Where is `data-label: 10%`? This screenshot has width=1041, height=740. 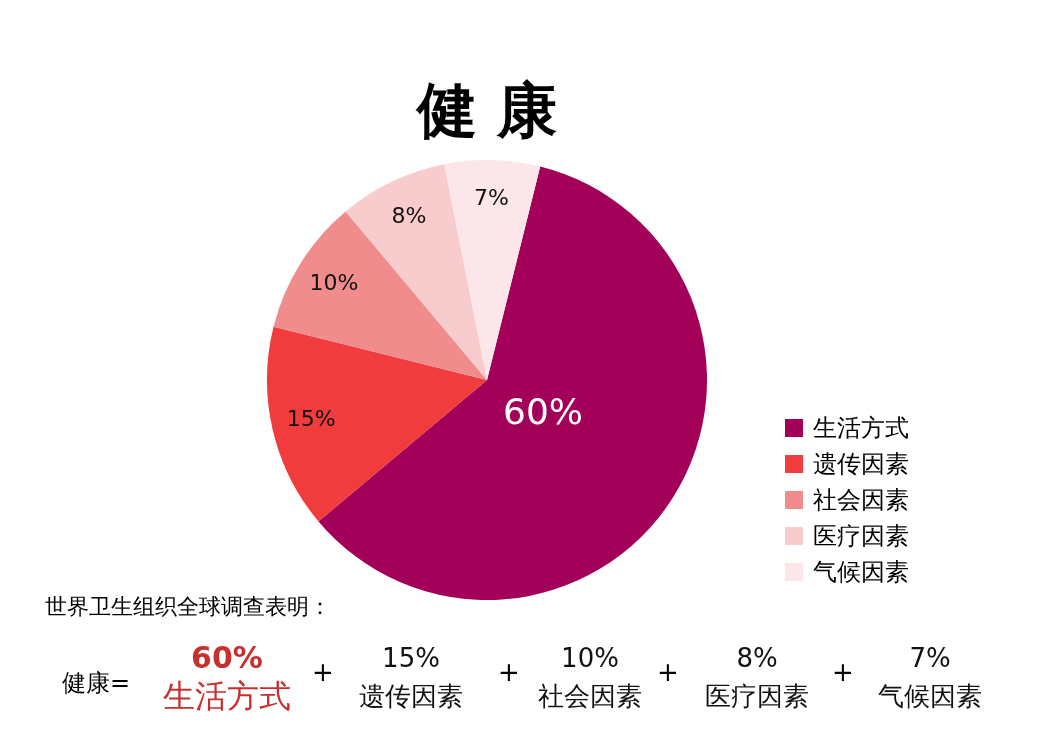
data-label: 10% is located at coordinates (334, 283).